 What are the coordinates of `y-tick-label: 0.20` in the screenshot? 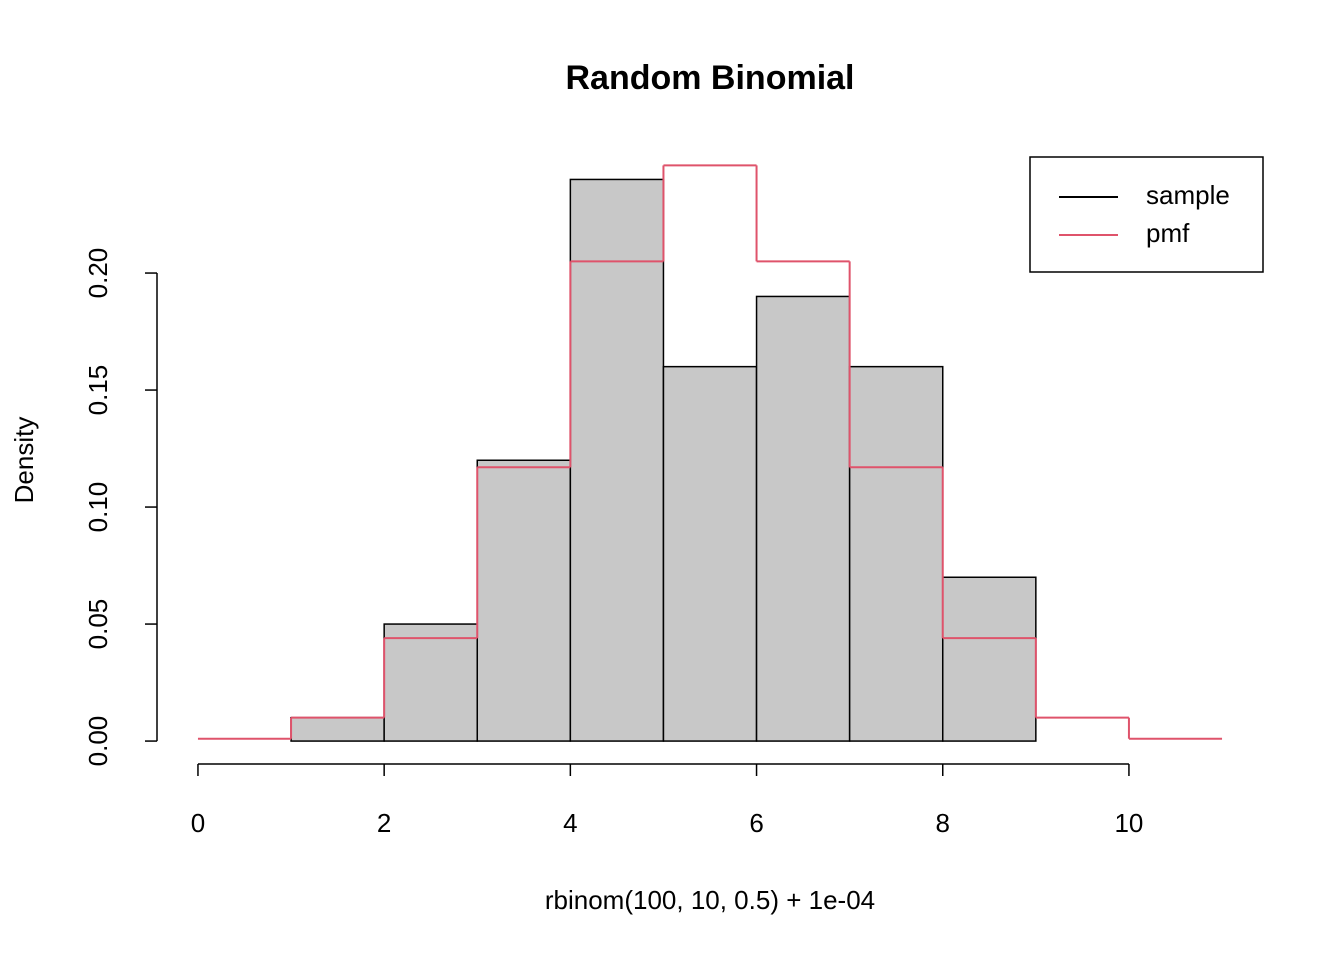 It's located at (98, 273).